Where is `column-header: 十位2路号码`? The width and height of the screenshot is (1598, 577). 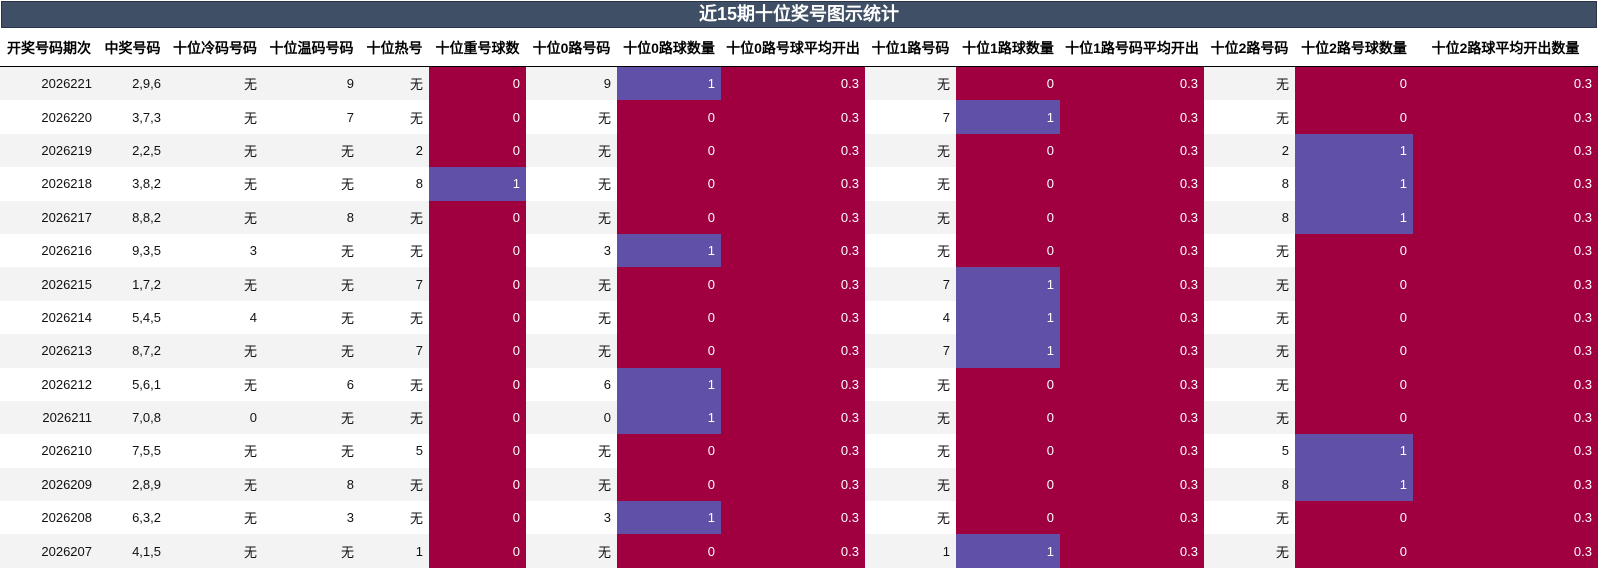
column-header: 十位2路号码 is located at coordinates (1249, 48).